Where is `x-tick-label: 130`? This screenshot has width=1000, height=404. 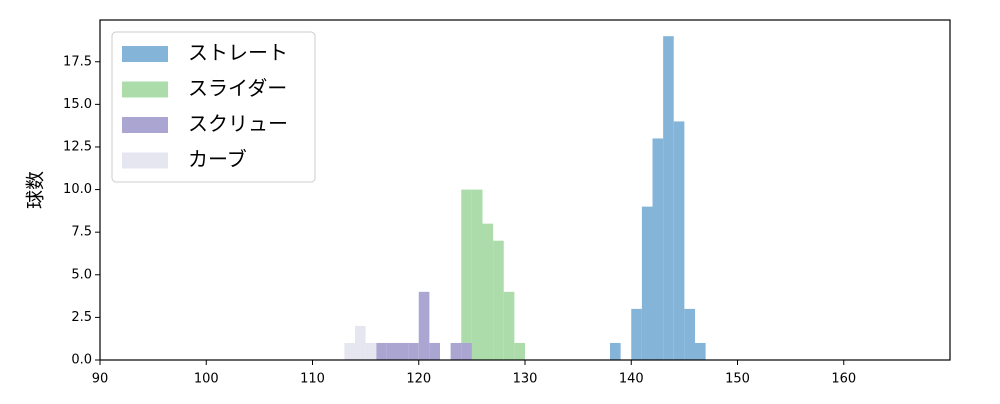
x-tick-label: 130 is located at coordinates (525, 379).